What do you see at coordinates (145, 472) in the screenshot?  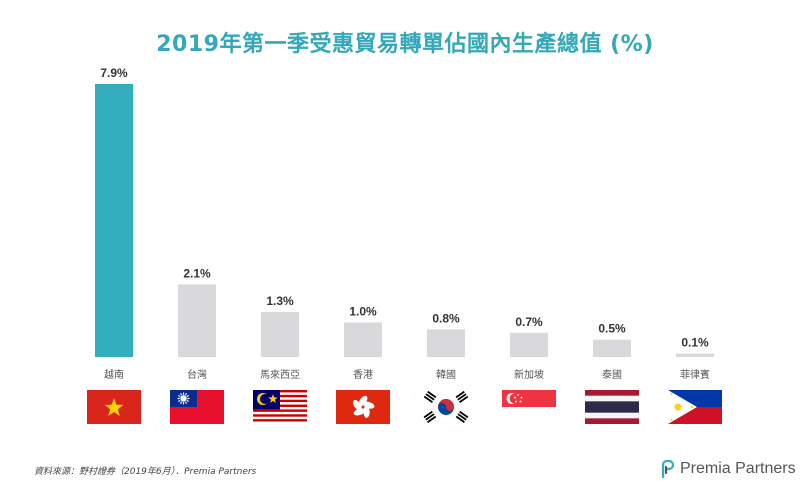 I see `source-note: 資料來源：野村證券（2019年6月）．Premia Partners` at bounding box center [145, 472].